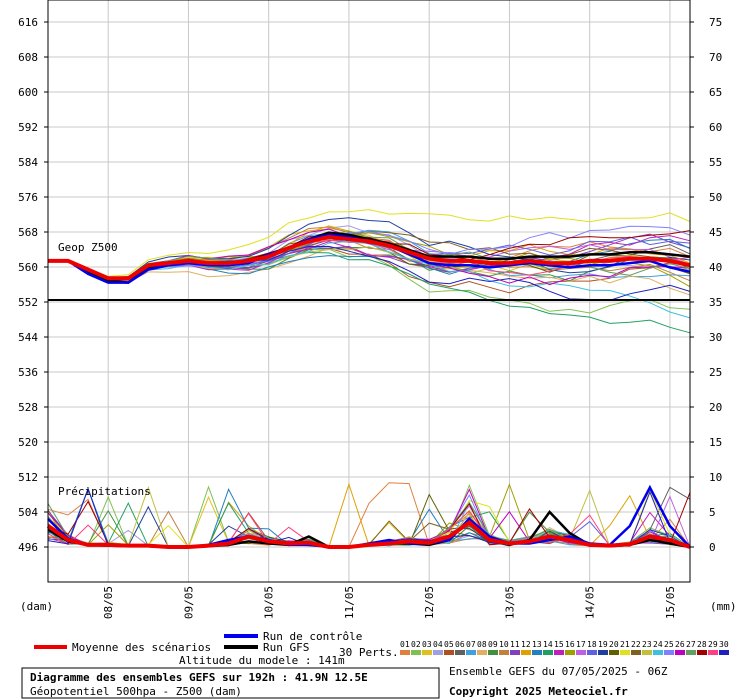  I want to click on left-tick-label: 544, so click(28, 337).